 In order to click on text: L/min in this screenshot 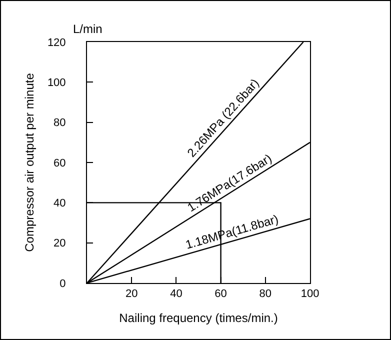, I will do `click(87, 29)`.